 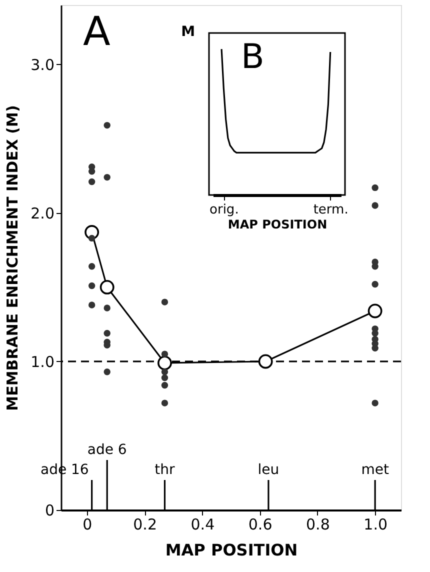 What do you see at coordinates (269, 470) in the screenshot?
I see `ref-line-label: leu` at bounding box center [269, 470].